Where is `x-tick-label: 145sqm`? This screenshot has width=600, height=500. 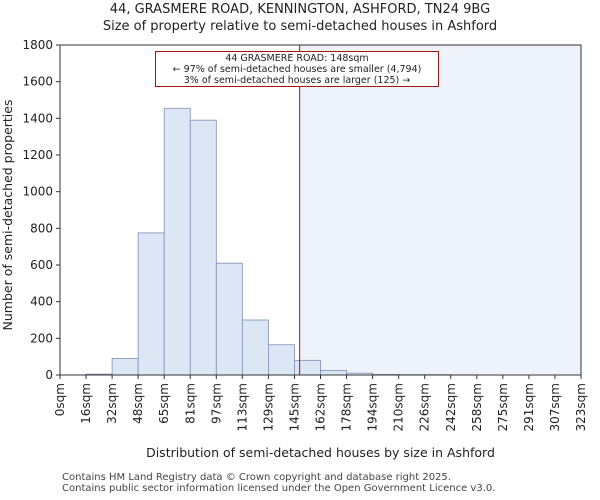
x-tick-label: 145sqm is located at coordinates (294, 407).